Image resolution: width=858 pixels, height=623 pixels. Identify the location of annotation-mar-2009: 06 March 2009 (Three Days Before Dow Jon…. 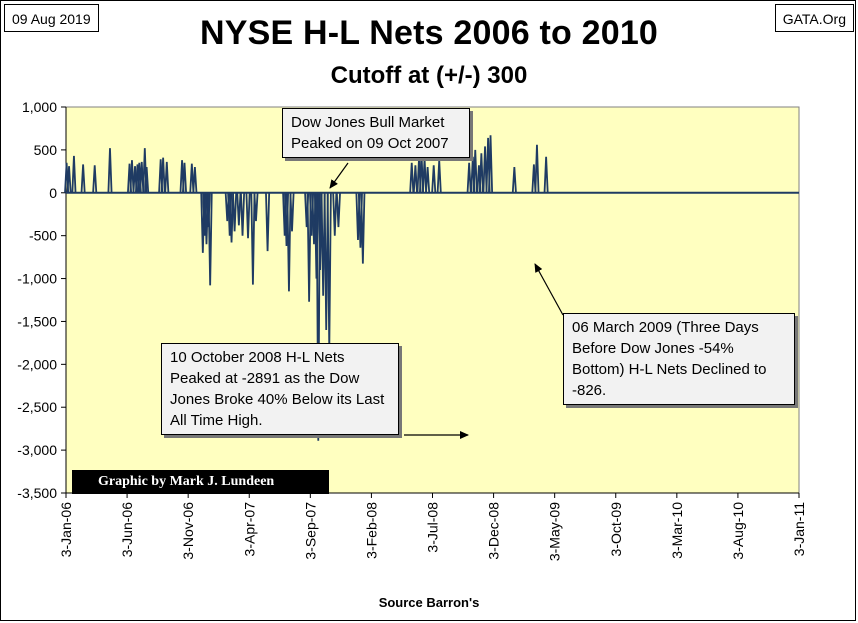
(679, 359).